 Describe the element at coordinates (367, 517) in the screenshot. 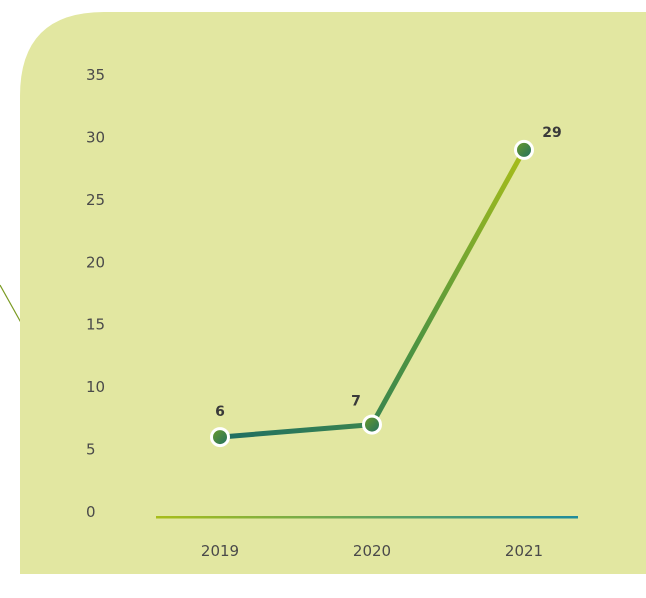

I see `x-axis-line` at that location.